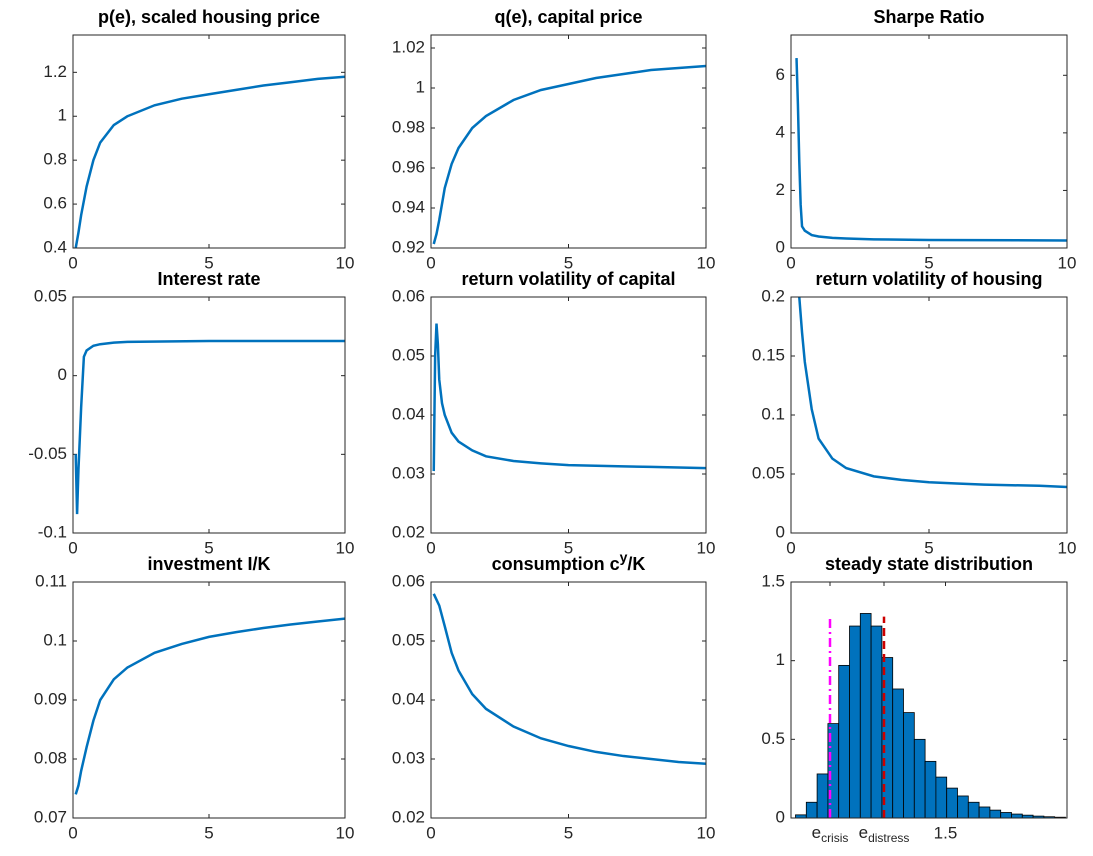  I want to click on y-tick-label: 1.2, so click(55, 71).